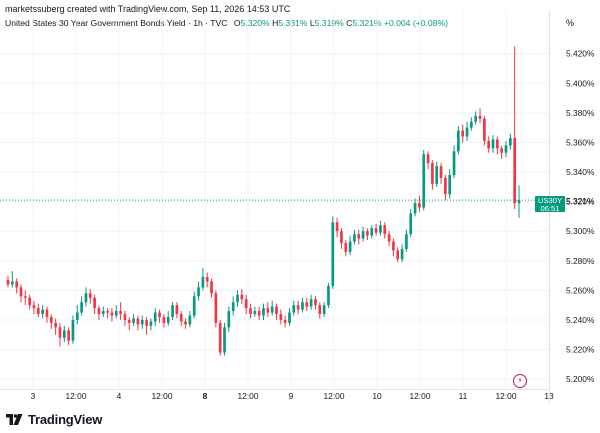  Describe the element at coordinates (570, 23) in the screenshot. I see `price-scale-unit: %` at that location.